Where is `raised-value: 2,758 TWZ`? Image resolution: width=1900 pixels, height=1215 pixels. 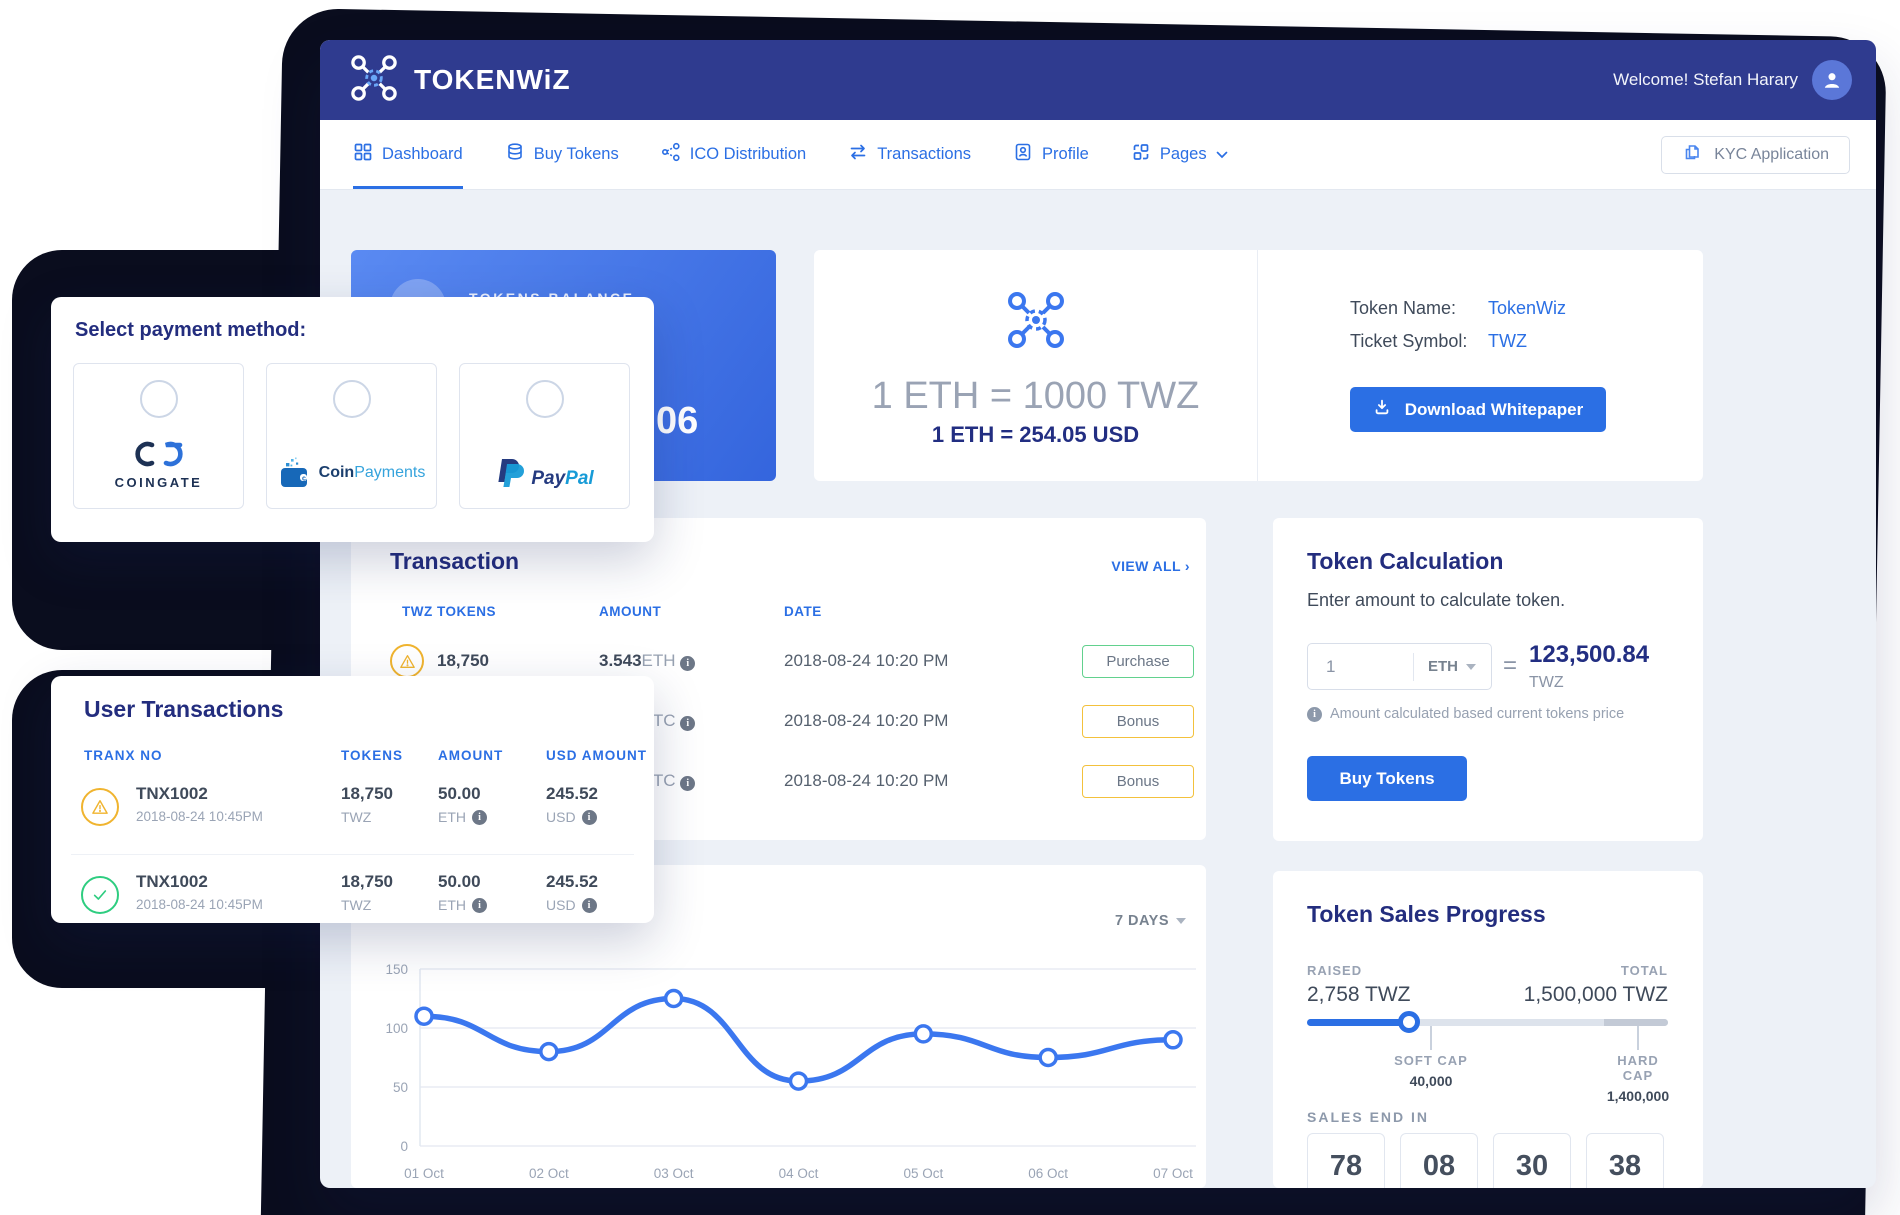 raised-value: 2,758 TWZ is located at coordinates (1359, 994).